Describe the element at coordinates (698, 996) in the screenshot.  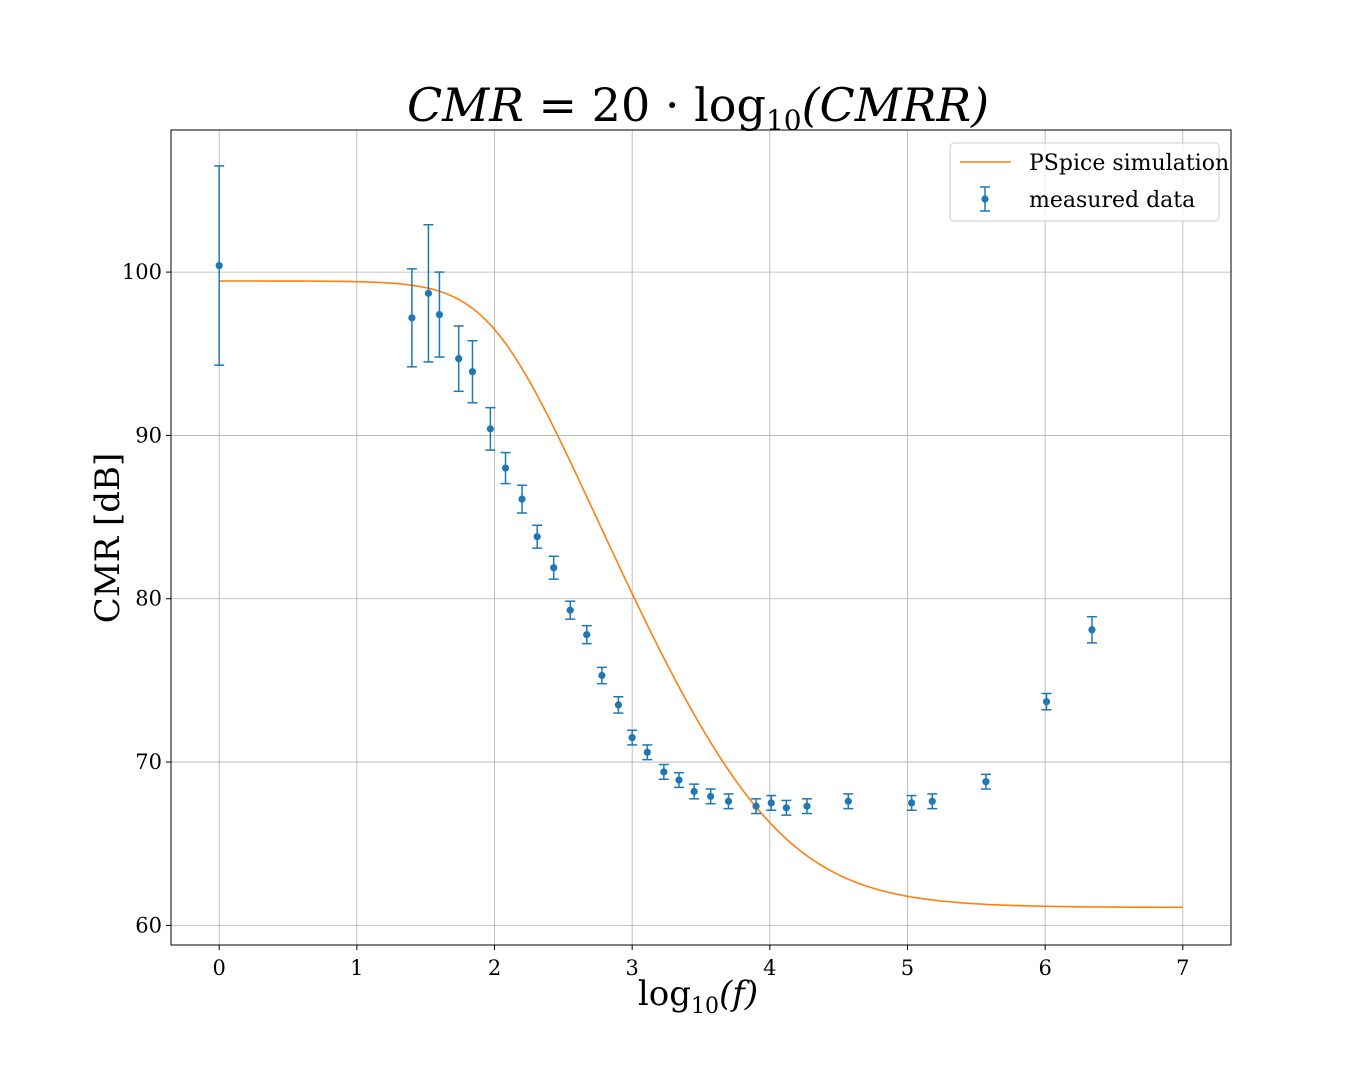
I see `x-axis-title: log10(f)` at that location.